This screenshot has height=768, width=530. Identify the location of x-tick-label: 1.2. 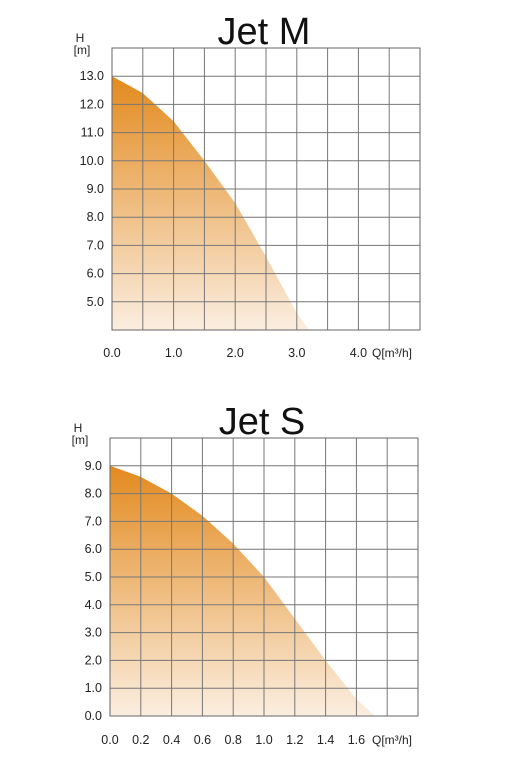
(294, 740).